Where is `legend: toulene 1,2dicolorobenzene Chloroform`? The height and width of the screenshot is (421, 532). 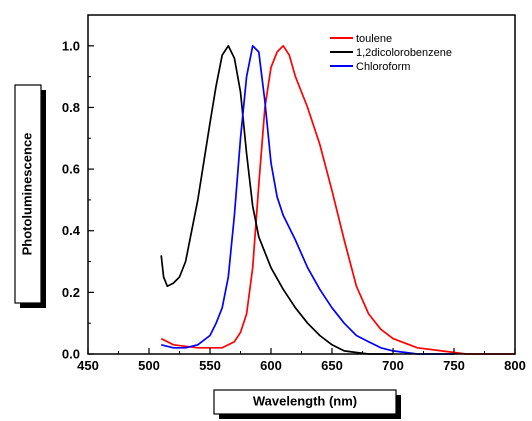
legend: toulene 1,2dicolorobenzene Chloroform is located at coordinates (391, 53).